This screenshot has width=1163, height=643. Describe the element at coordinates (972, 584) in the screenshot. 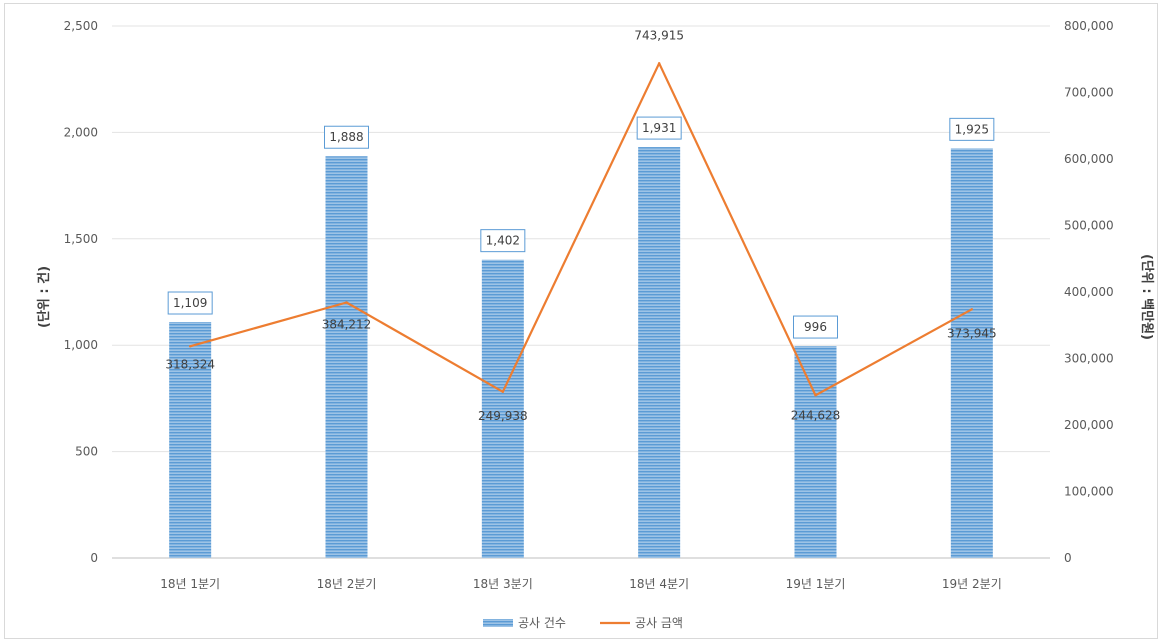

I see `x-tick-label: 19년 2분기` at that location.